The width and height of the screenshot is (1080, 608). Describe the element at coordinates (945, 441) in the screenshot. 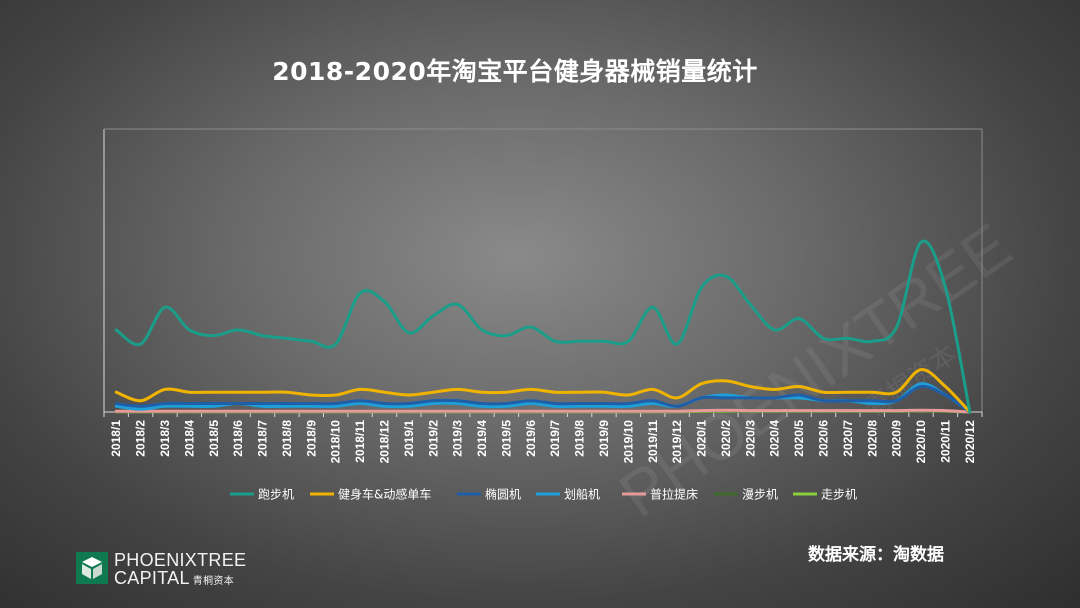

I see `x-tick-label: 2020/11` at that location.